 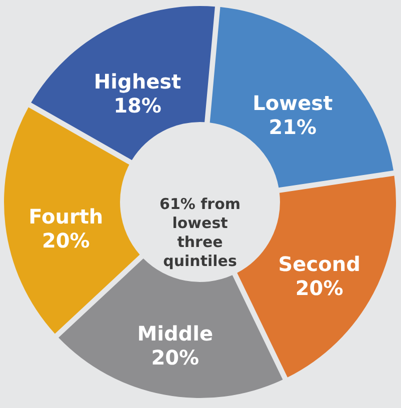 What do you see at coordinates (292, 126) in the screenshot?
I see `data-label: 21%` at bounding box center [292, 126].